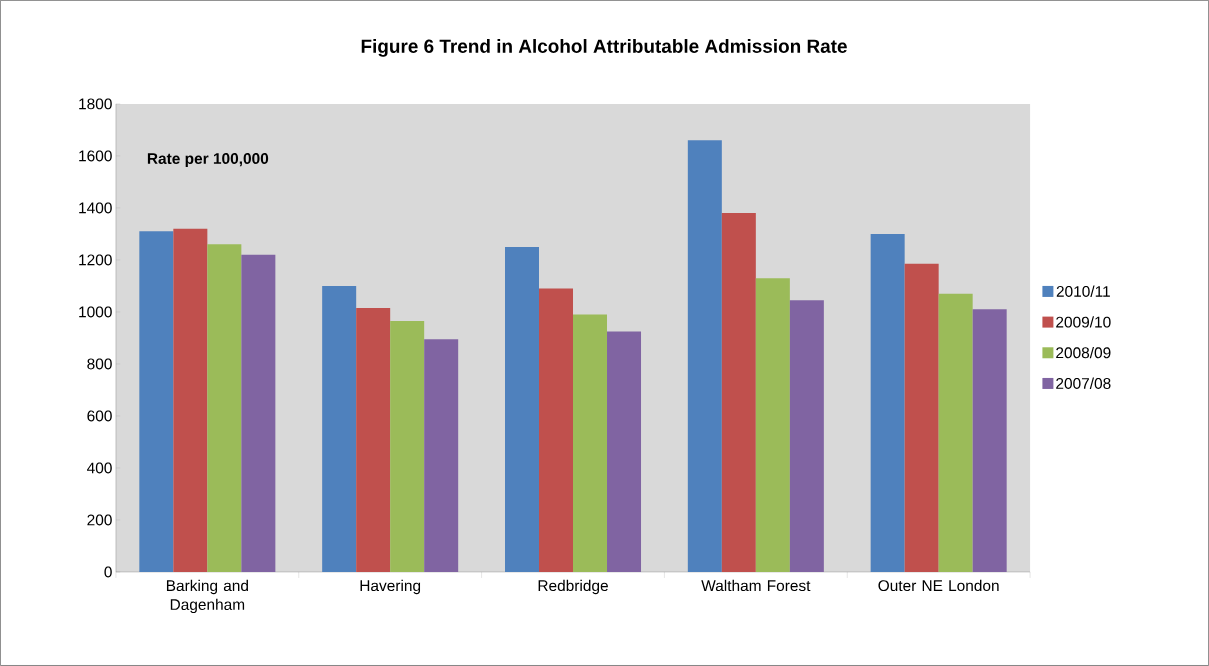  I want to click on legend-label: 2010/11, so click(1083, 291).